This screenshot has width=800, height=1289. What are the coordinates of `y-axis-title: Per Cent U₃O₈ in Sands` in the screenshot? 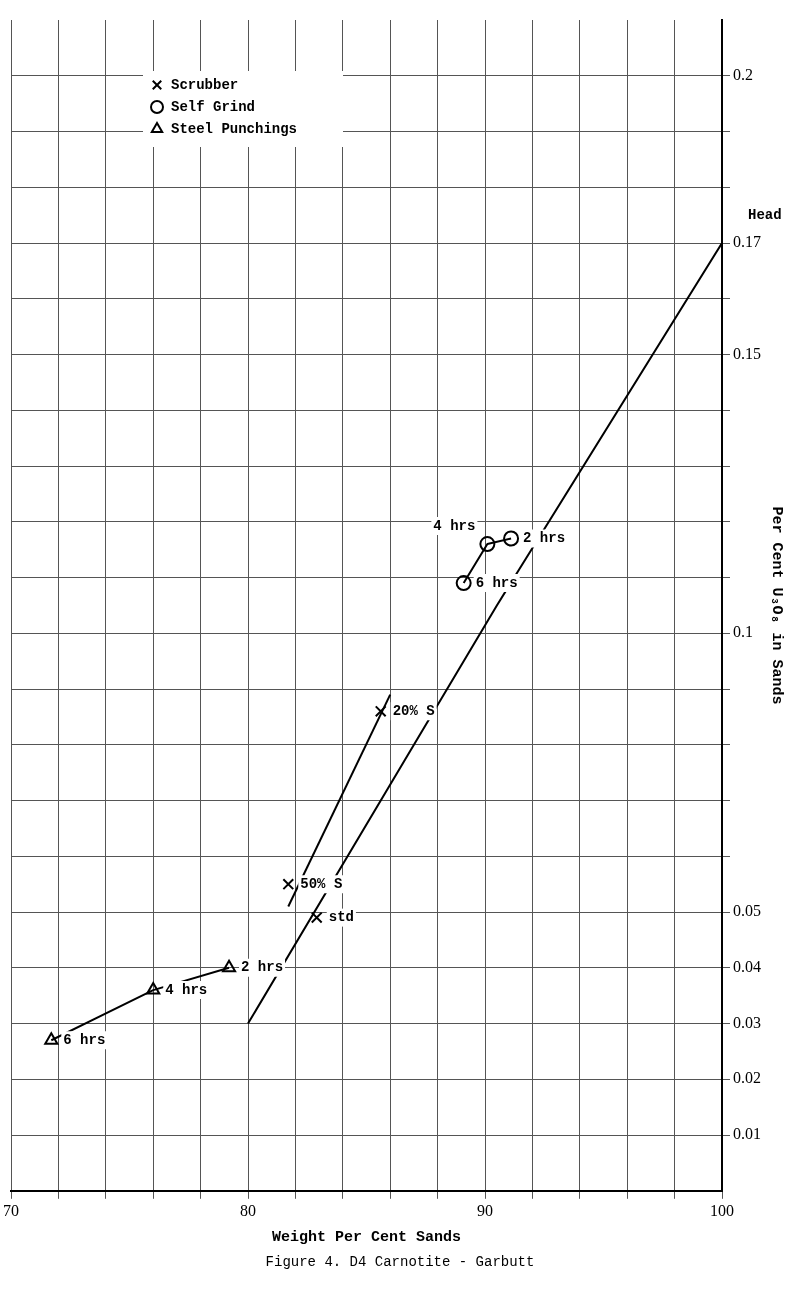 It's located at (777, 605).